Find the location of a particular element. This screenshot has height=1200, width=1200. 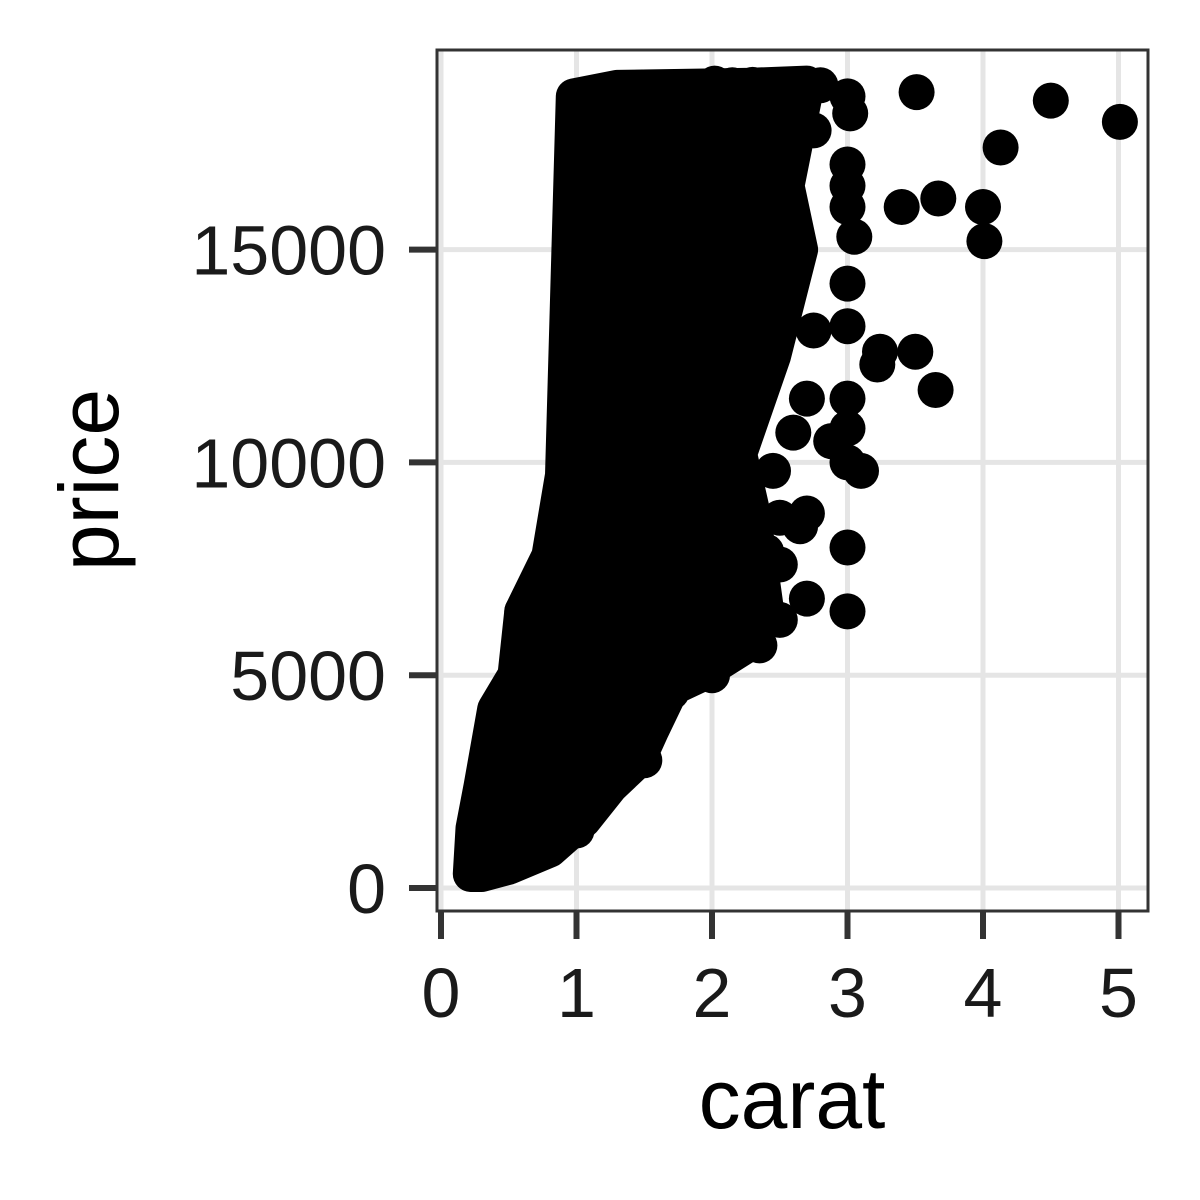

x-tick-label: 4 is located at coordinates (983, 993).